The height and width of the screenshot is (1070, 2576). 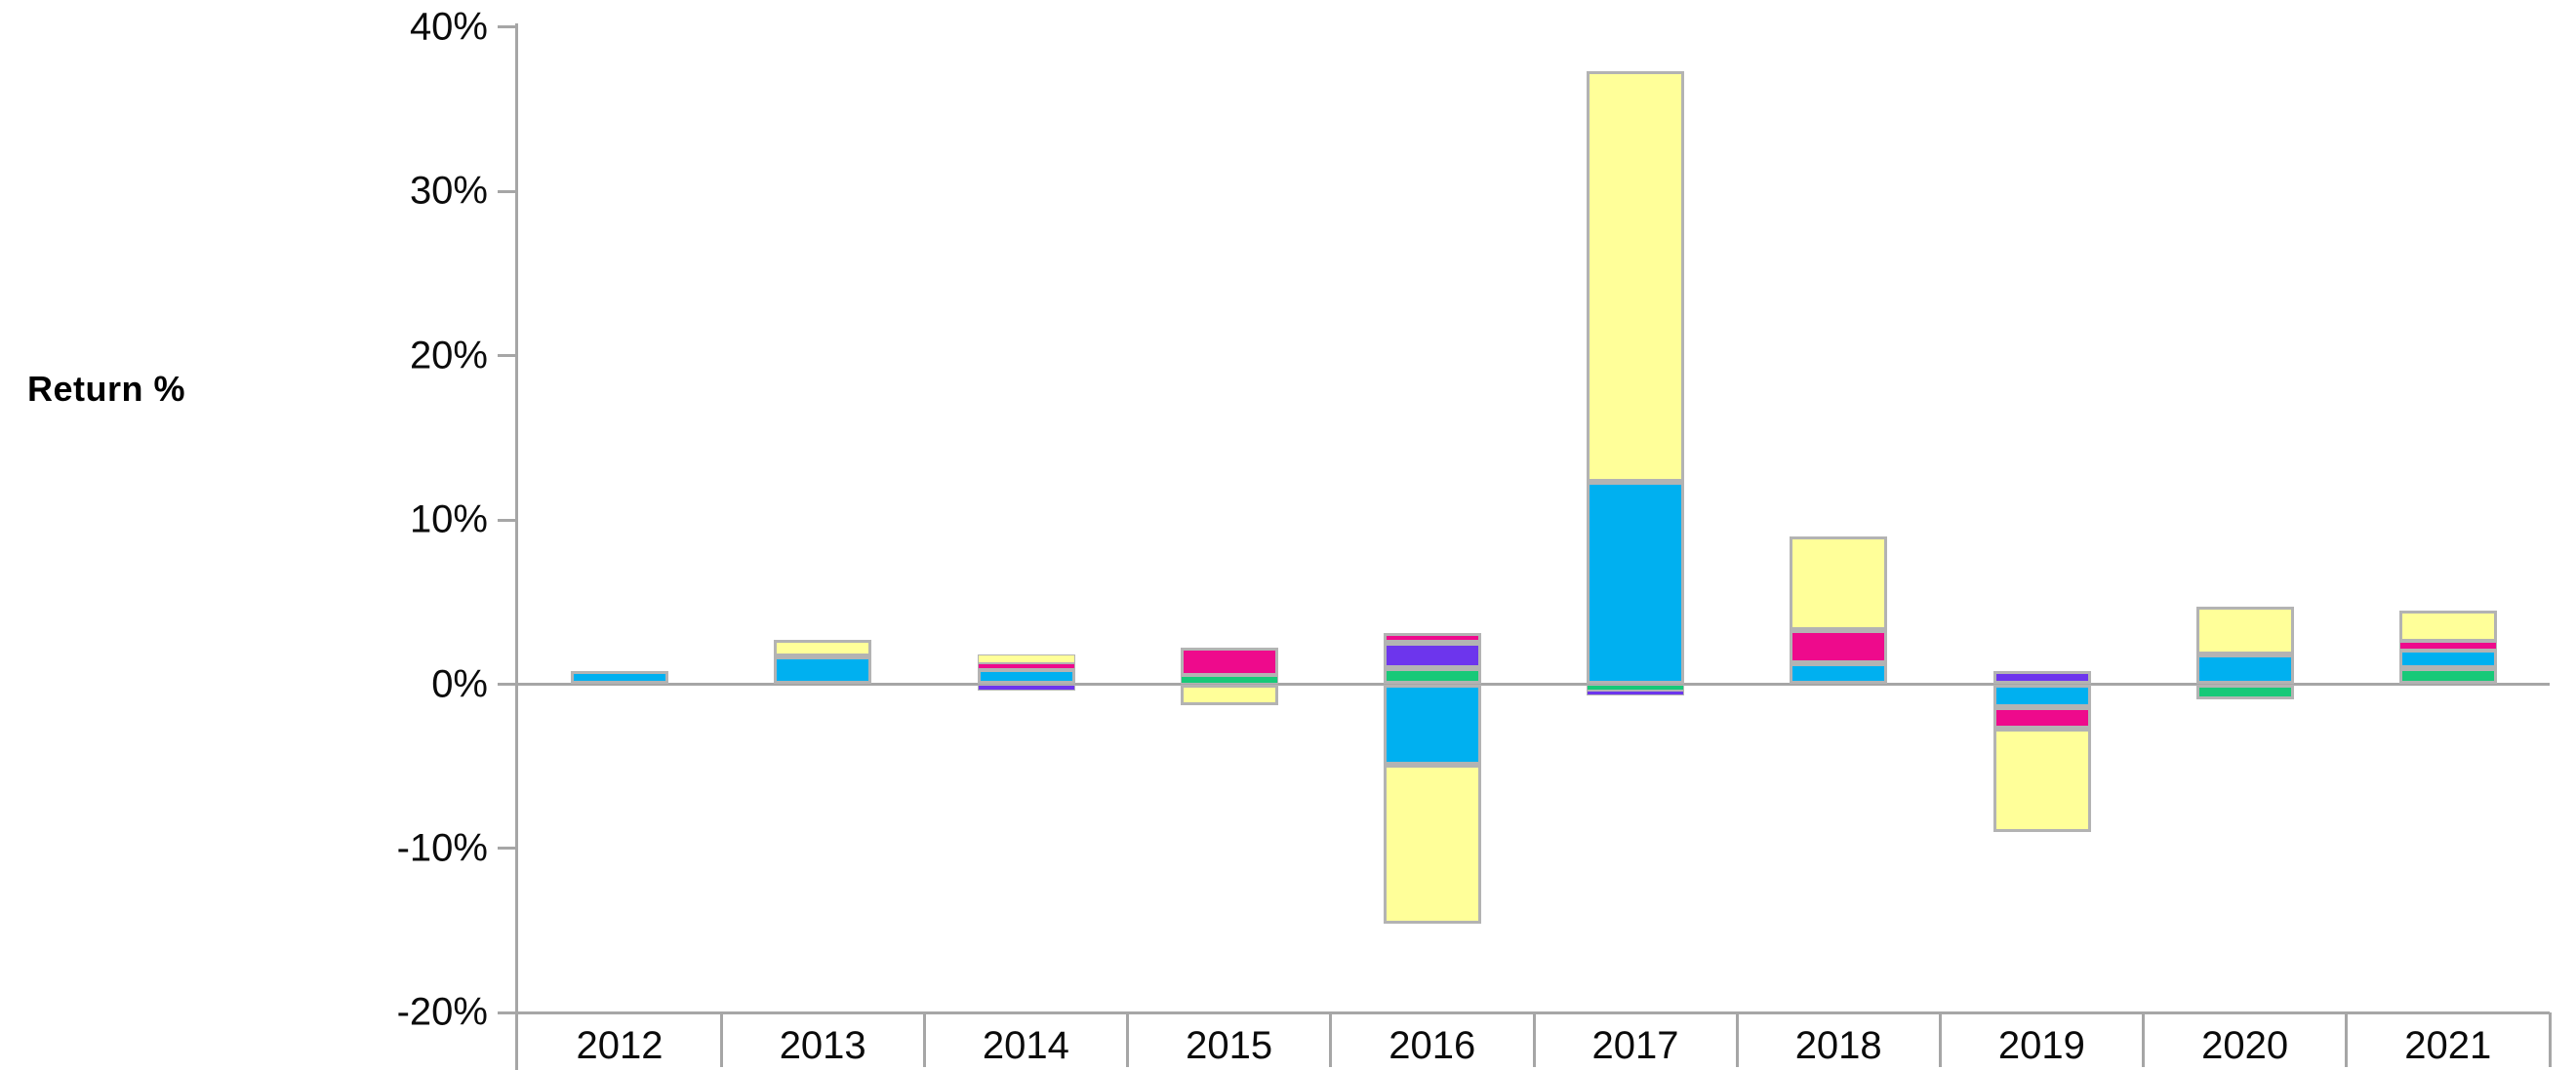 What do you see at coordinates (448, 355) in the screenshot?
I see `y-tick-label-20%: 20%` at bounding box center [448, 355].